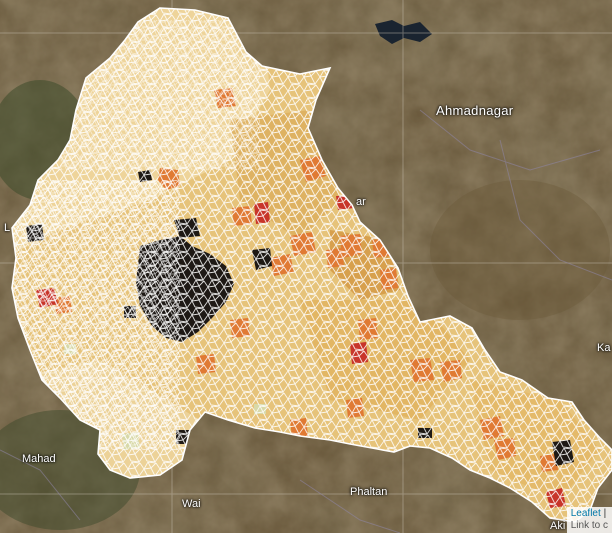 The height and width of the screenshot is (533, 612). I want to click on place-label-ka: Ka, so click(604, 348).